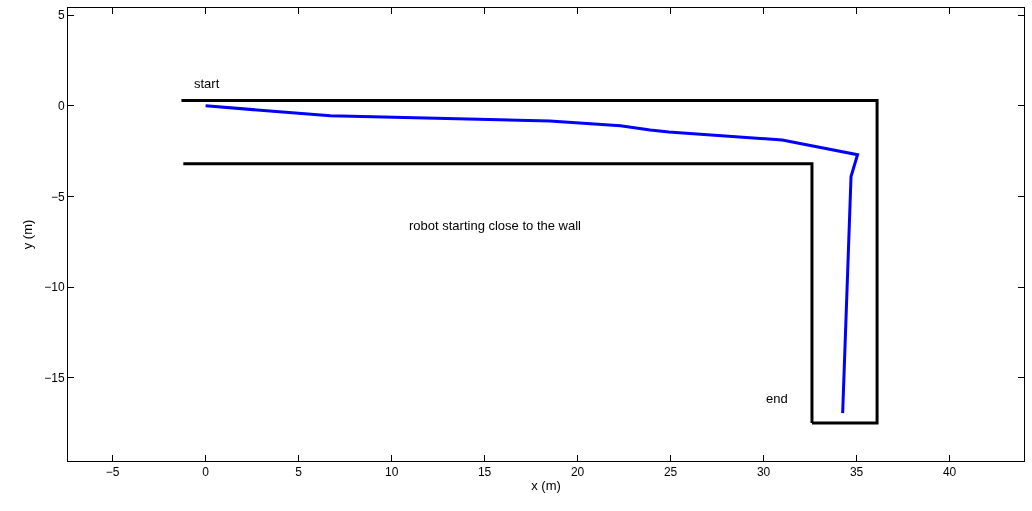 The image size is (1032, 511). What do you see at coordinates (670, 472) in the screenshot?
I see `x-tick-label: 25` at bounding box center [670, 472].